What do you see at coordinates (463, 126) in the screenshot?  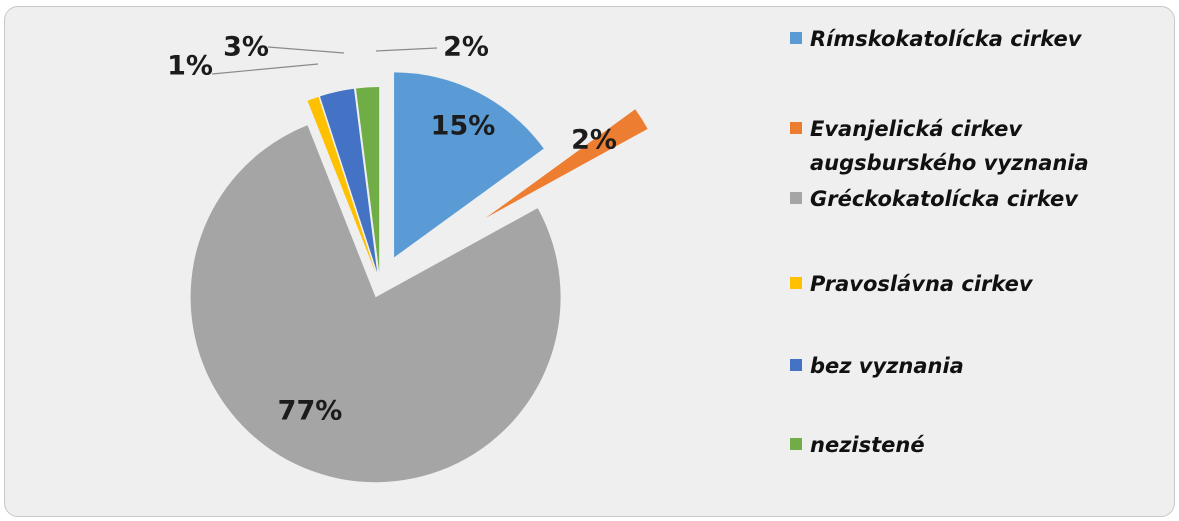 I see `data-label: 15%` at bounding box center [463, 126].